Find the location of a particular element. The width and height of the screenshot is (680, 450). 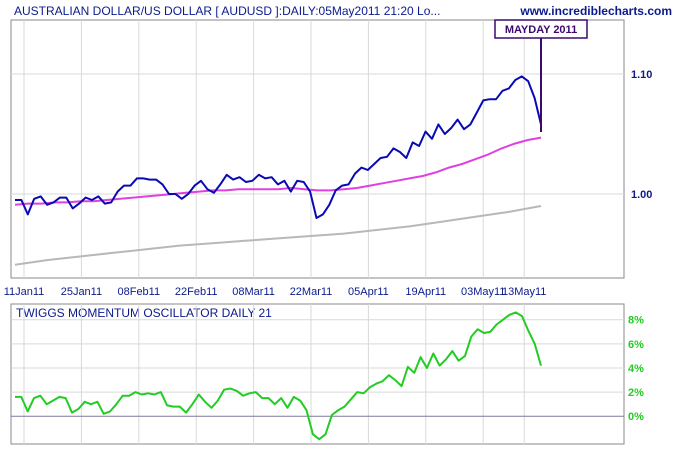

oscillator-y-axis: 8% 6% 4% 2% 0% is located at coordinates (636, 369).